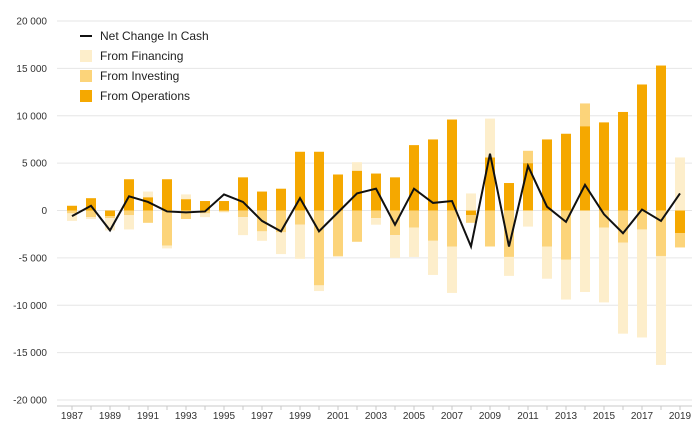 The height and width of the screenshot is (433, 700). Describe the element at coordinates (490, 228) in the screenshot. I see `bar-from-investing-2009` at that location.